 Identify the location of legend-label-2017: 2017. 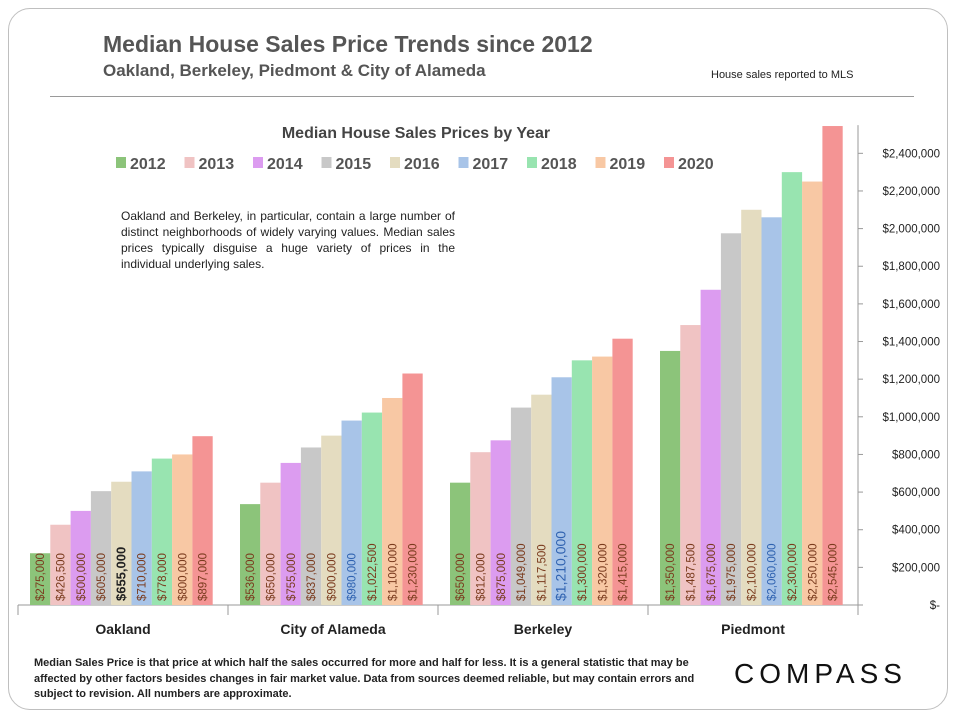
(491, 164).